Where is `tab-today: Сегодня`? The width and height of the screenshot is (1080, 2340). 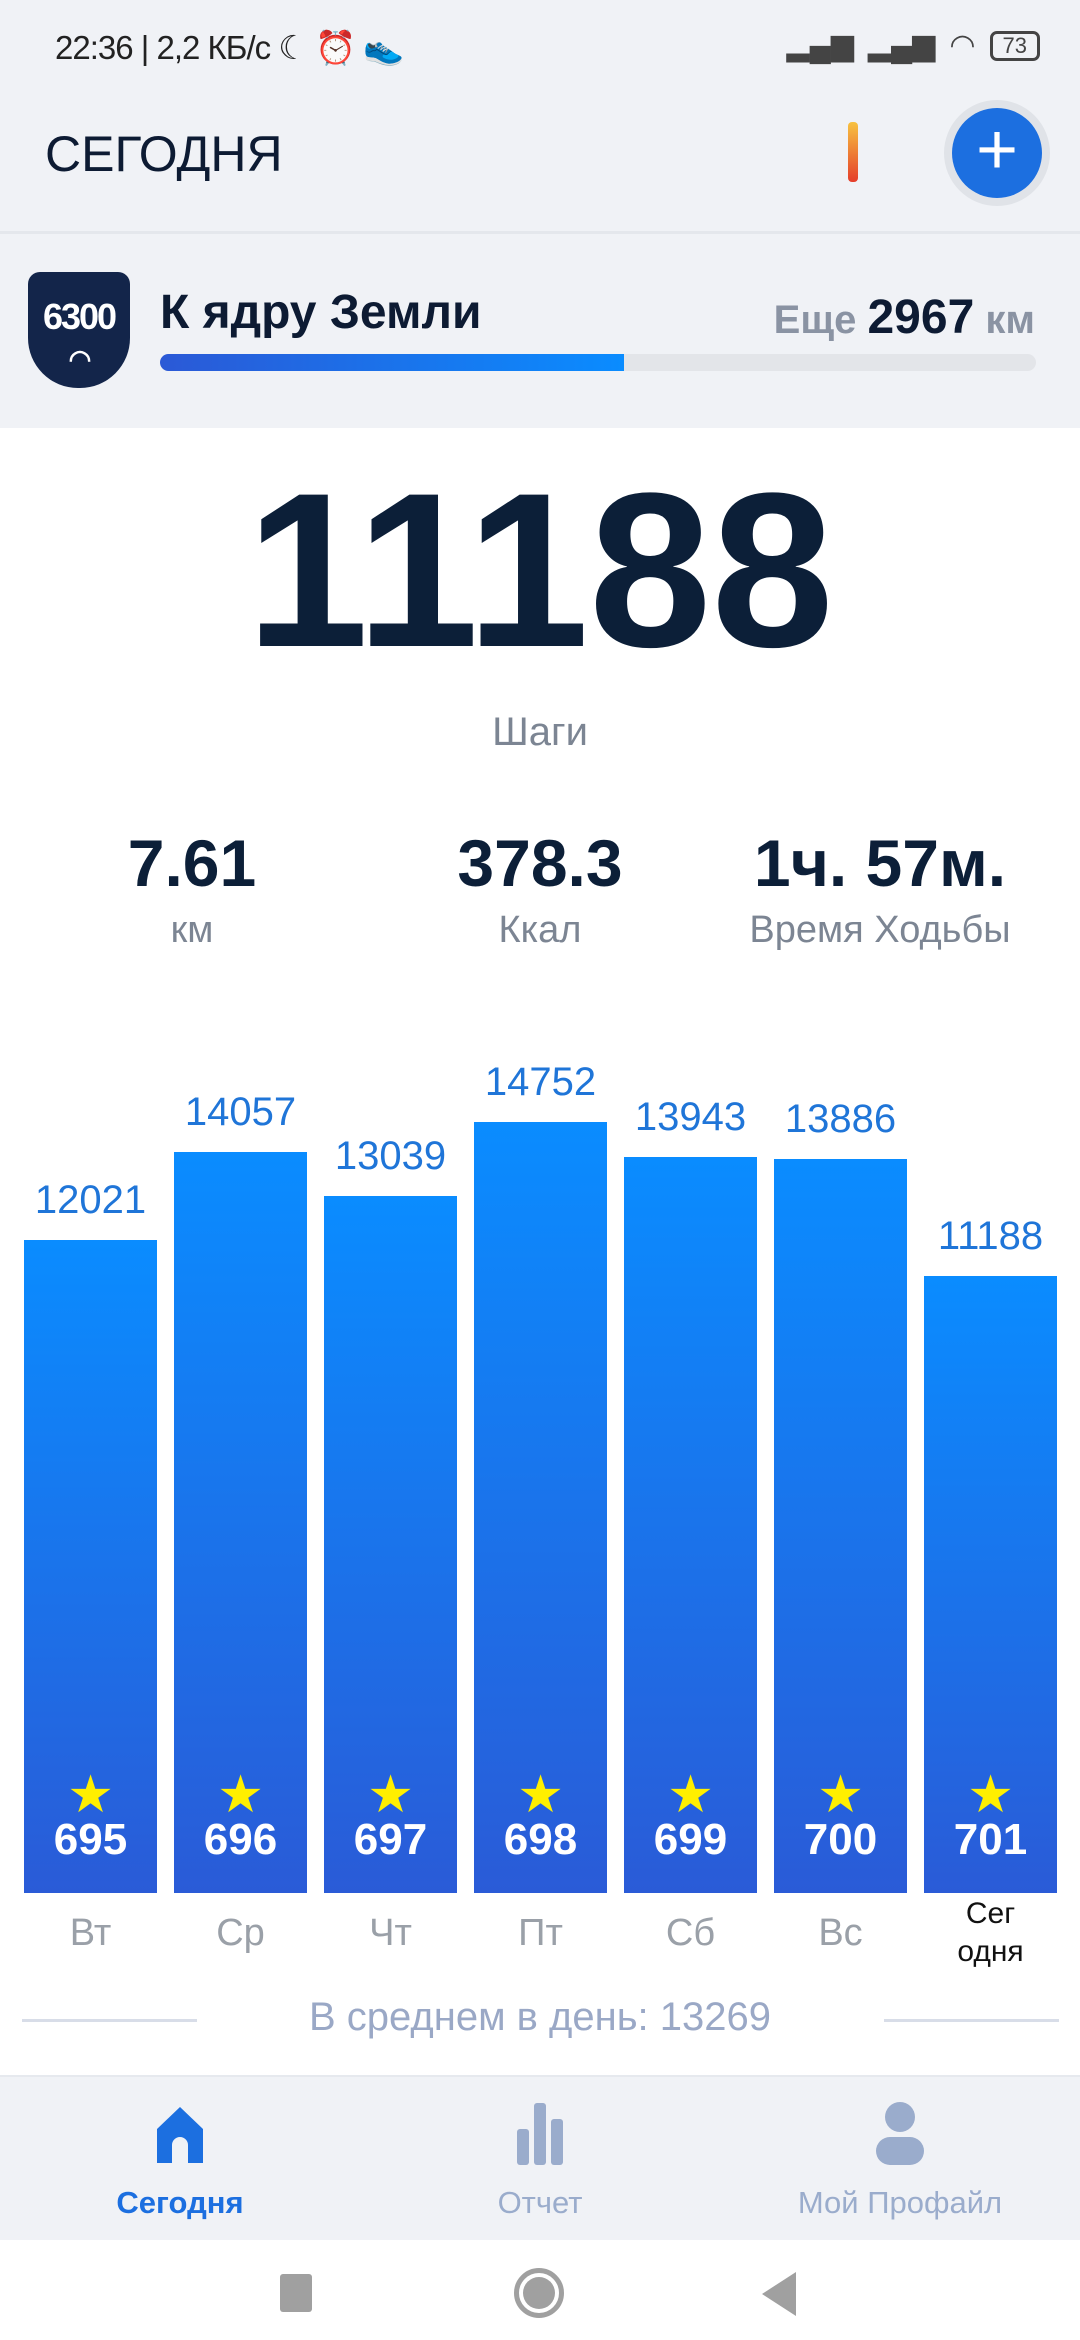
tab-today: Сегодня is located at coordinates (180, 2155).